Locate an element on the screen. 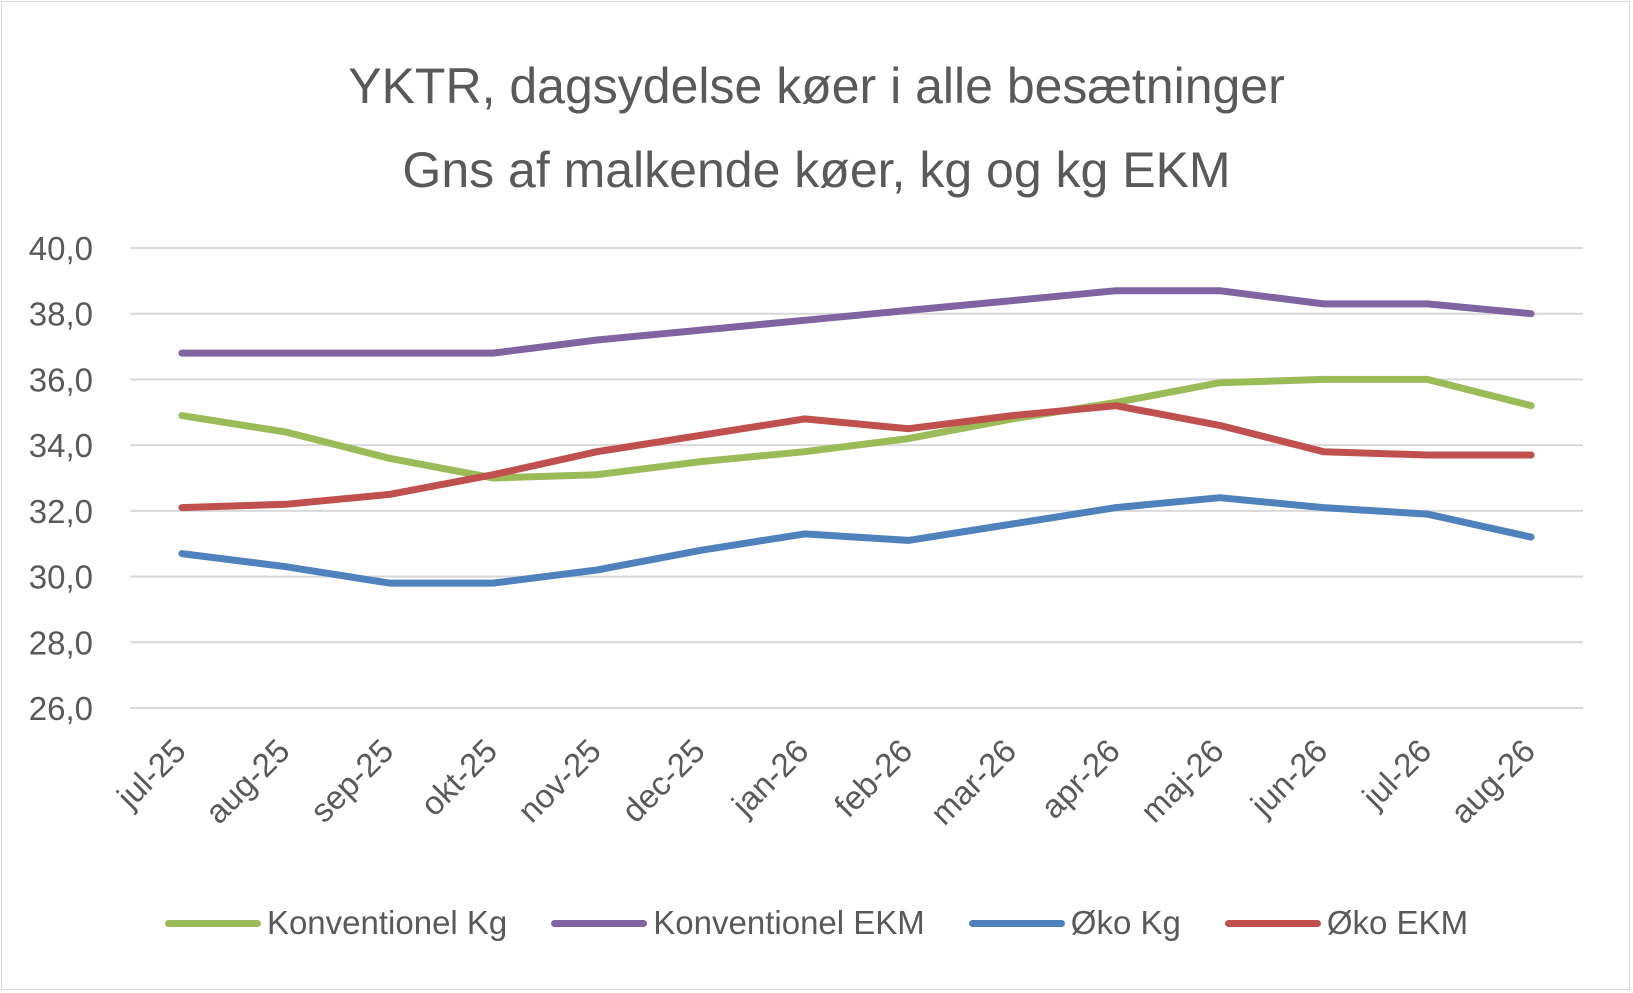 The width and height of the screenshot is (1633, 993). chart-subtitle: Gns af malkende køer, kg og kg EKM is located at coordinates (816, 170).